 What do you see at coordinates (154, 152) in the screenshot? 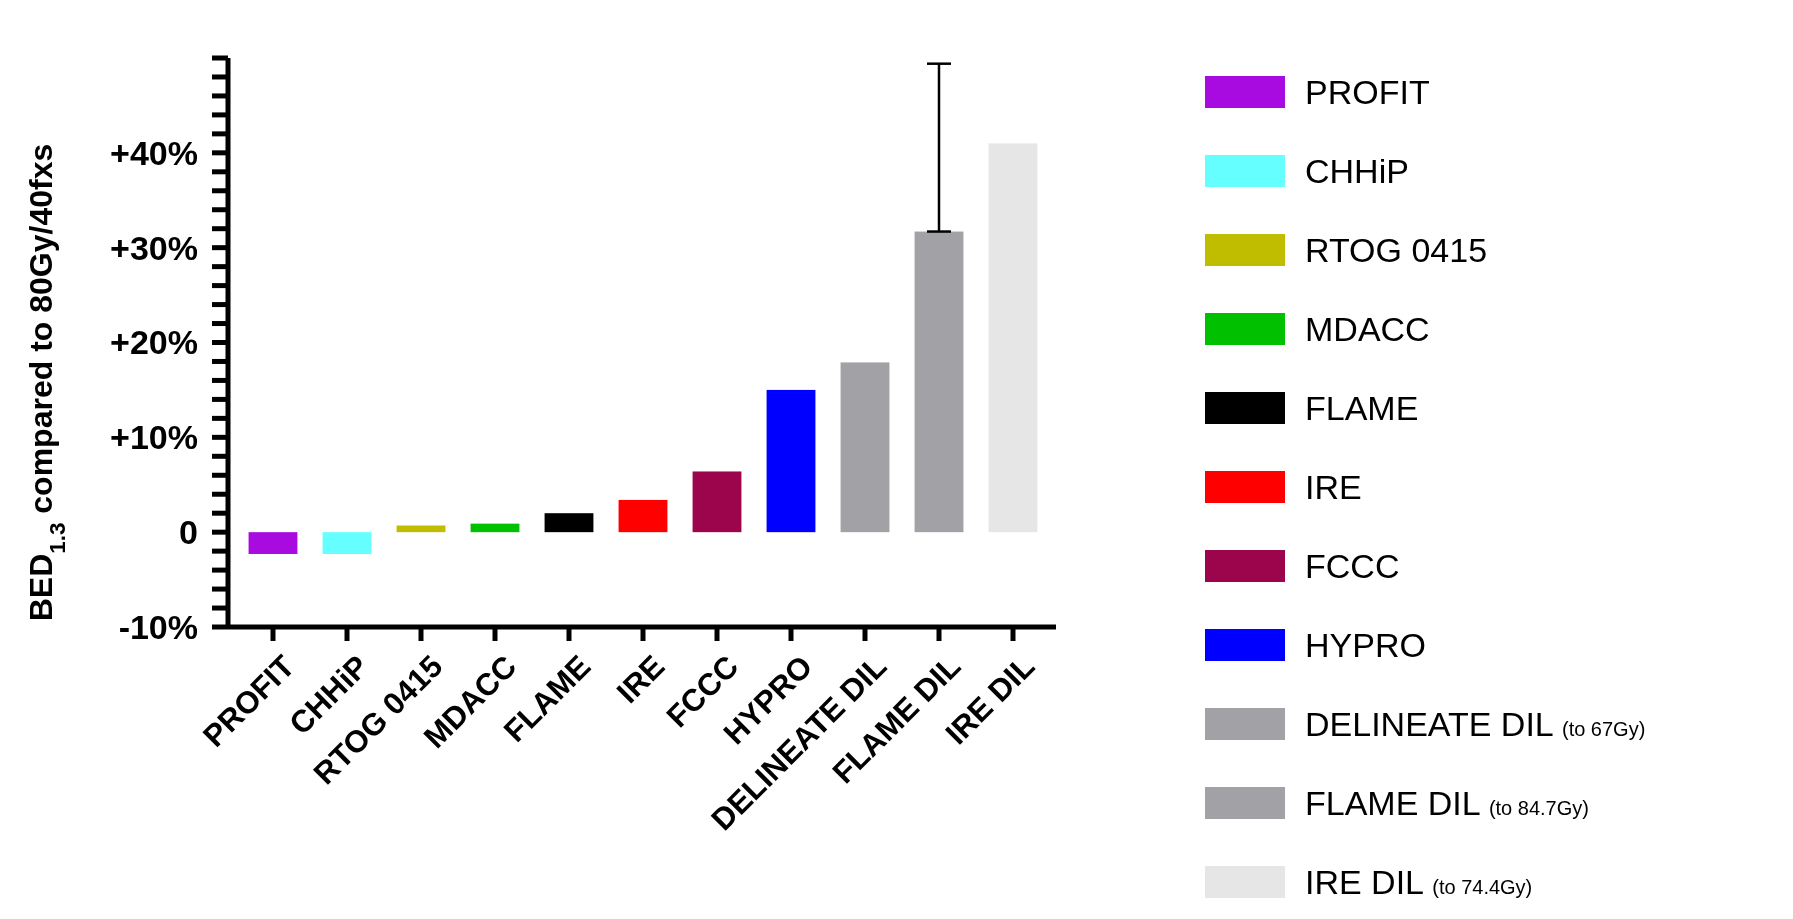
I see `y-tick-label: +40%` at bounding box center [154, 152].